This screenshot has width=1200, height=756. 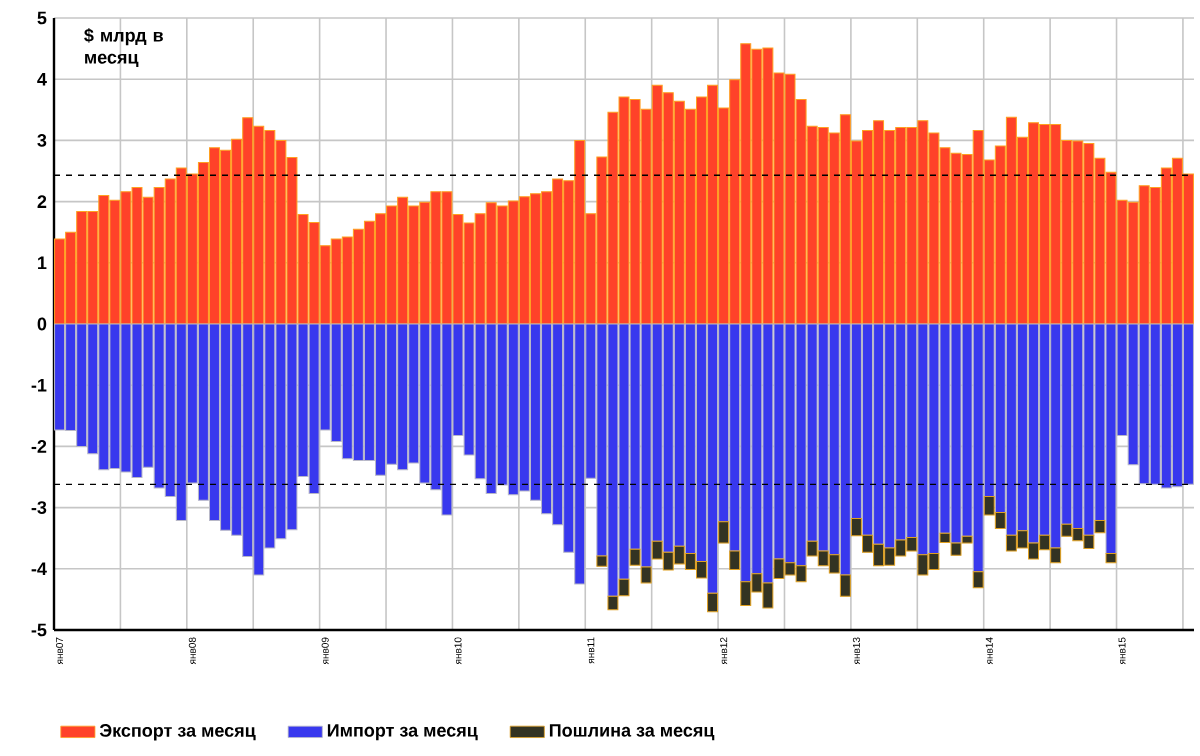 I want to click on legend-label: Экспорт за месяц, so click(x=177, y=732).